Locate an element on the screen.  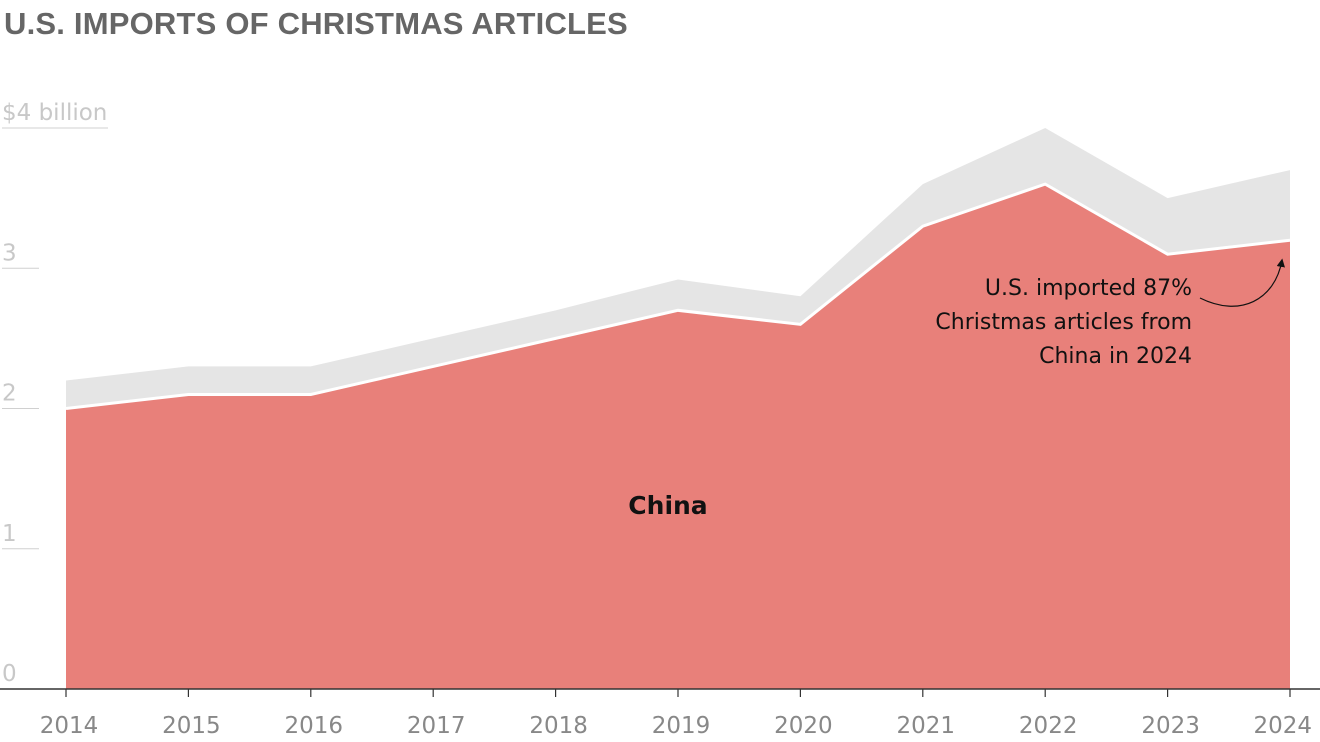
x-tick-label: 2014 is located at coordinates (69, 726).